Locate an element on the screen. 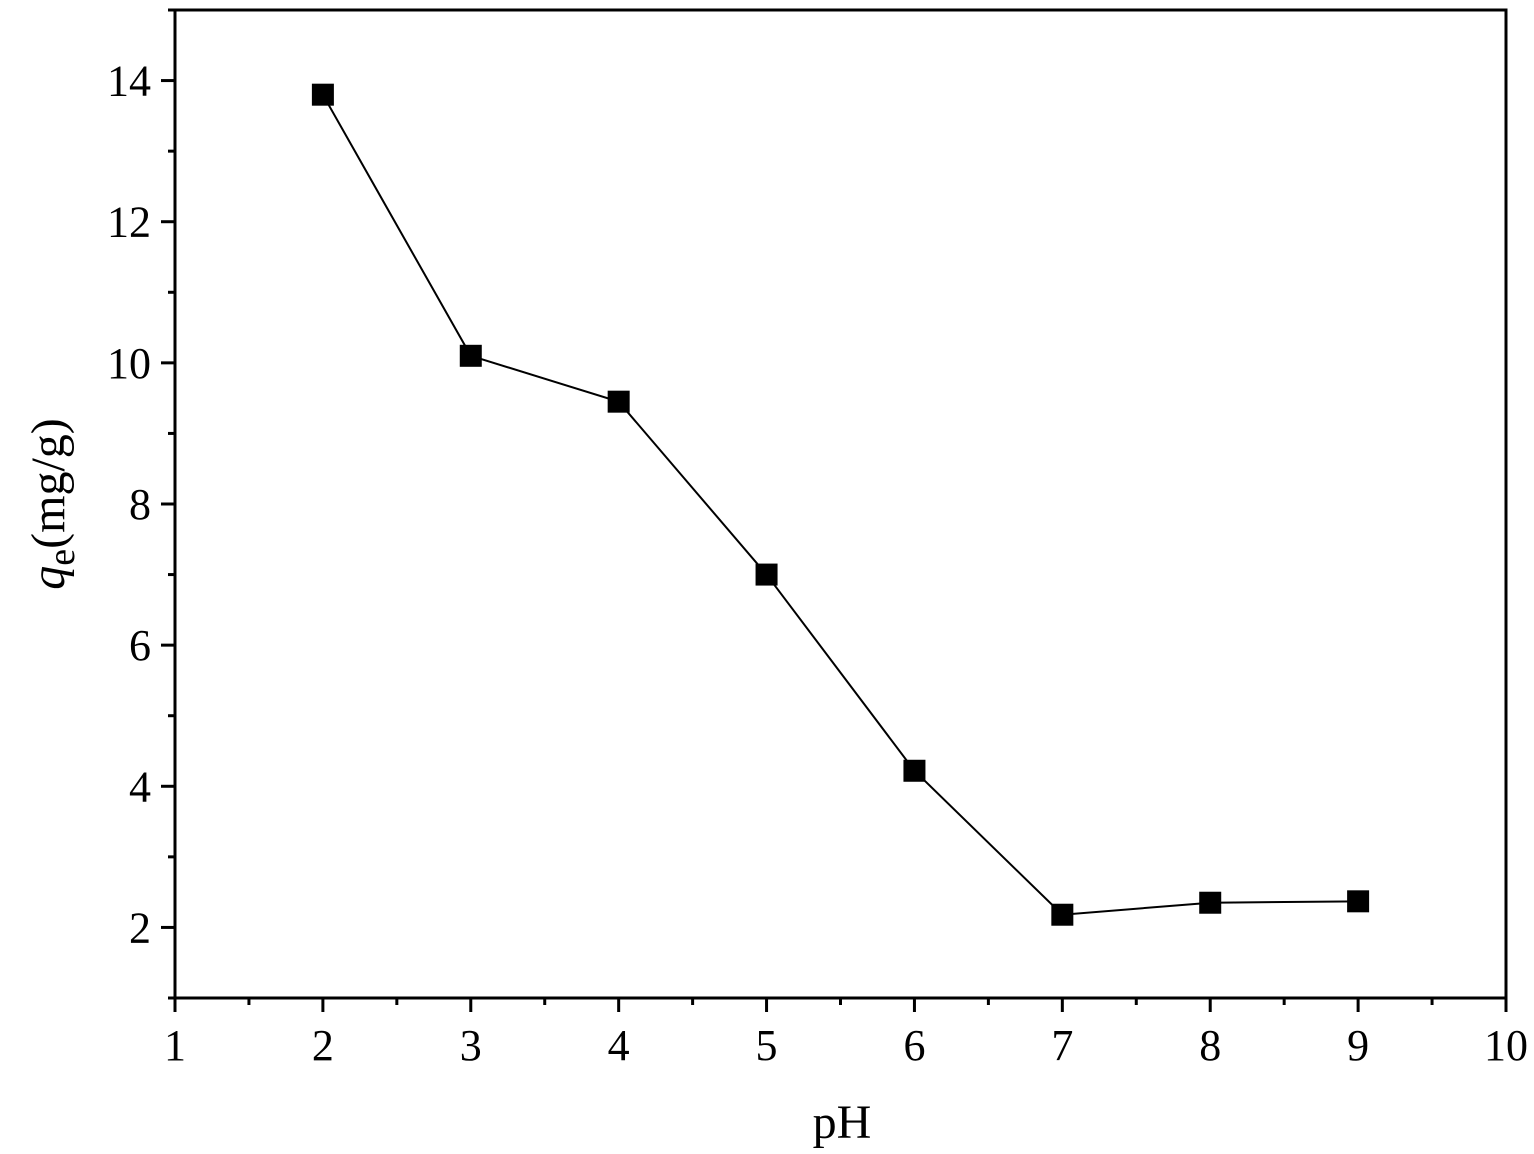 This screenshot has height=1154, width=1534. x-axis-ticks: 1 2 3 4 5 6 7 8 9 10 is located at coordinates (846, 1034).